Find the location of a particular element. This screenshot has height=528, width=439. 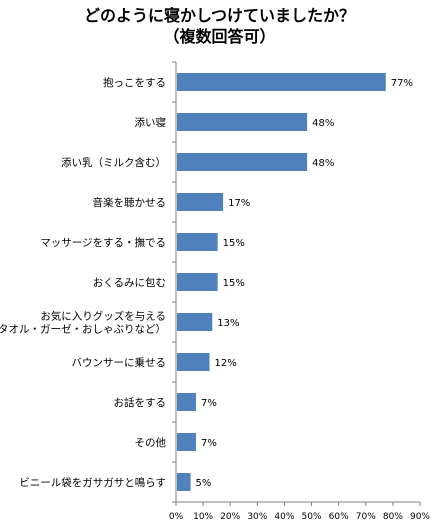

category-label: マッサージをする・撫でる is located at coordinates (103, 242).